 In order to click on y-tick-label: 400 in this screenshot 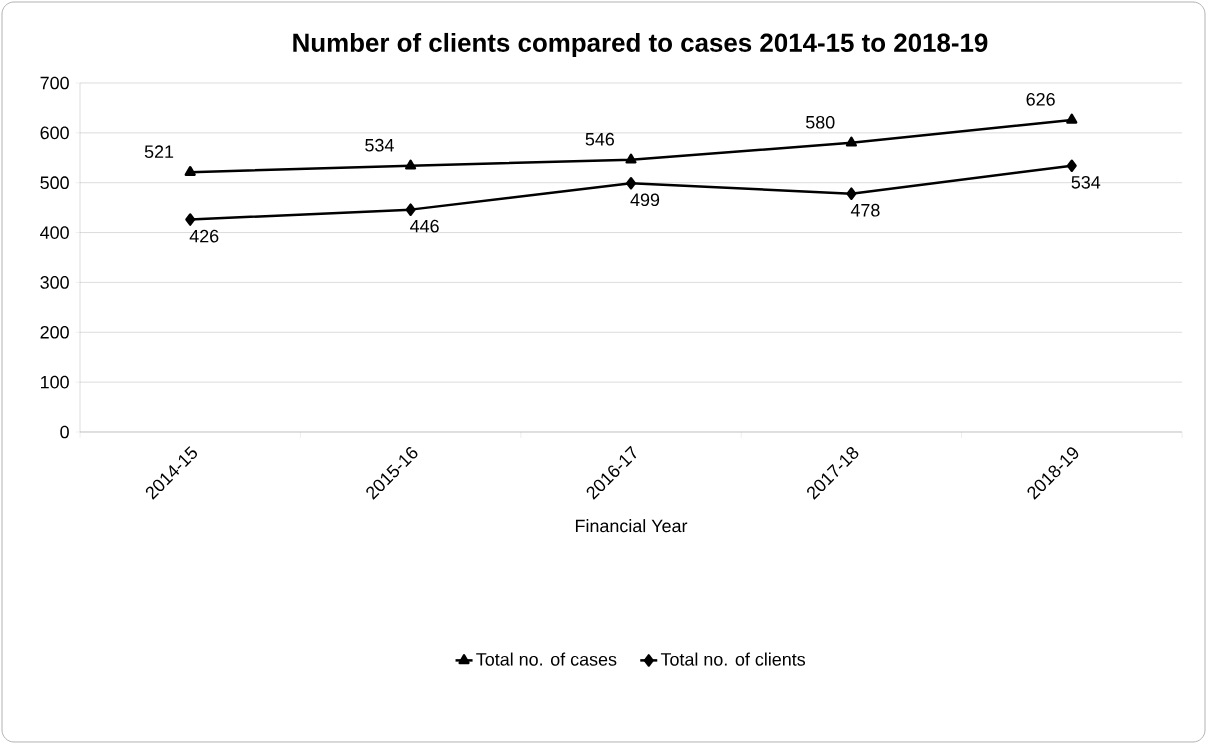, I will do `click(54, 232)`.